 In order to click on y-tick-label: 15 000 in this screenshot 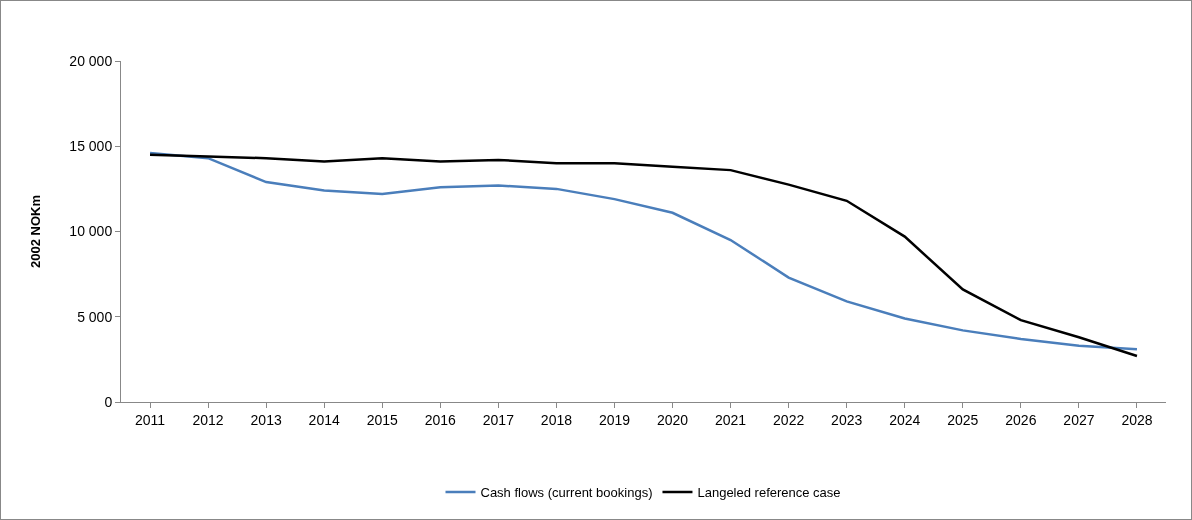, I will do `click(91, 146)`.